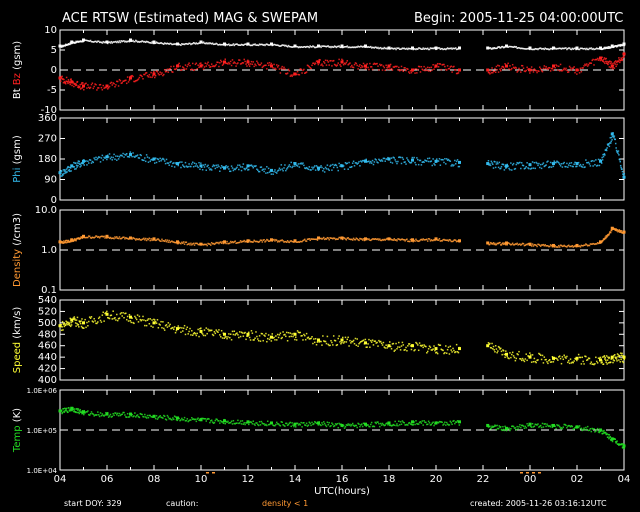 This screenshot has height=512, width=640. Describe the element at coordinates (47, 357) in the screenshot. I see `ytick-label-speed: 440` at that location.